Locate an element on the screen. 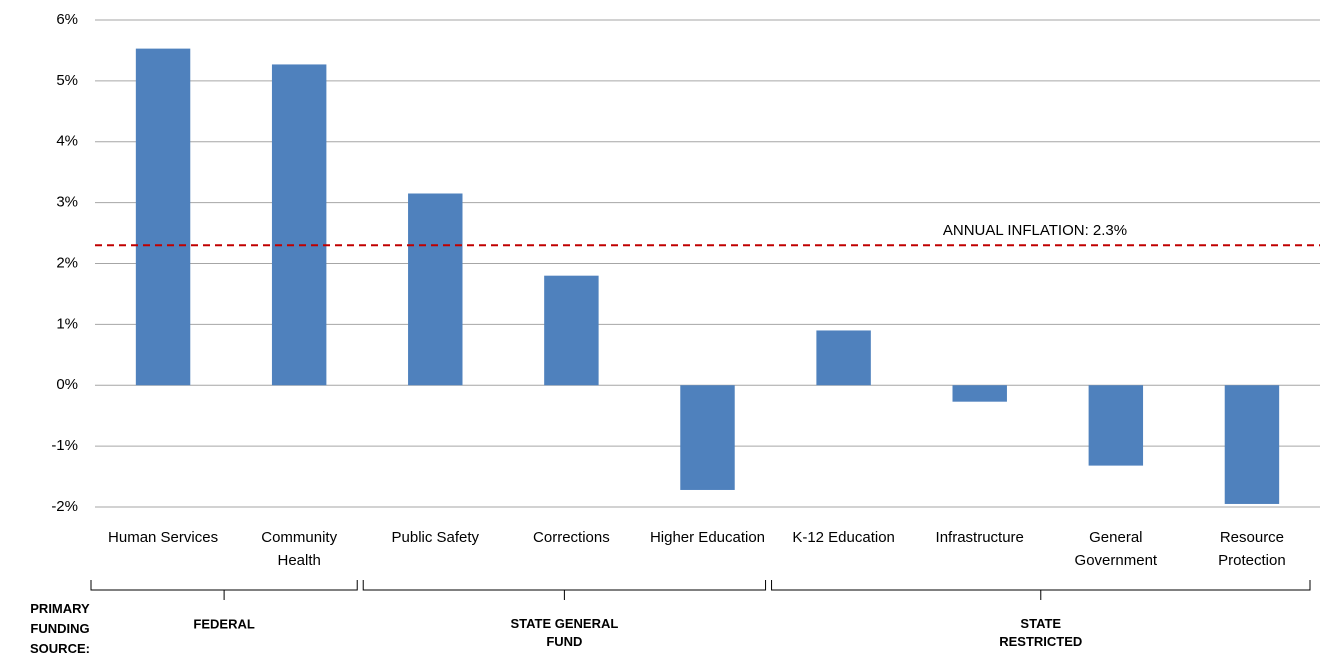 This screenshot has width=1325, height=655. y-tick-label: 6% is located at coordinates (67, 19).